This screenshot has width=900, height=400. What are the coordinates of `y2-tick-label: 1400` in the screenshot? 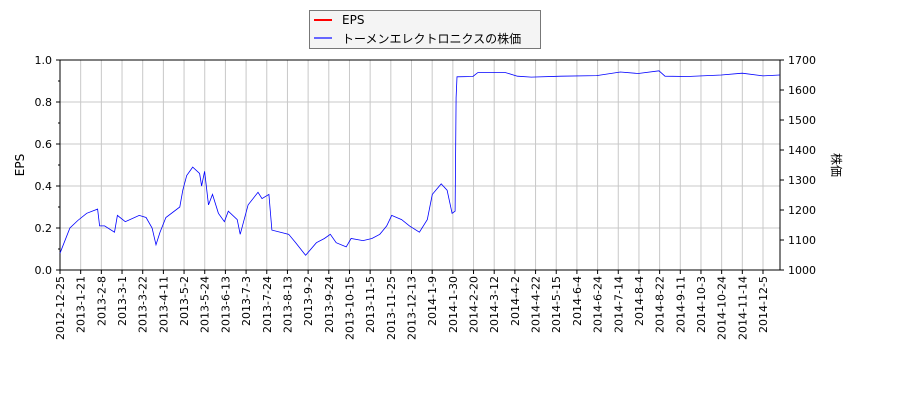 It's located at (802, 150).